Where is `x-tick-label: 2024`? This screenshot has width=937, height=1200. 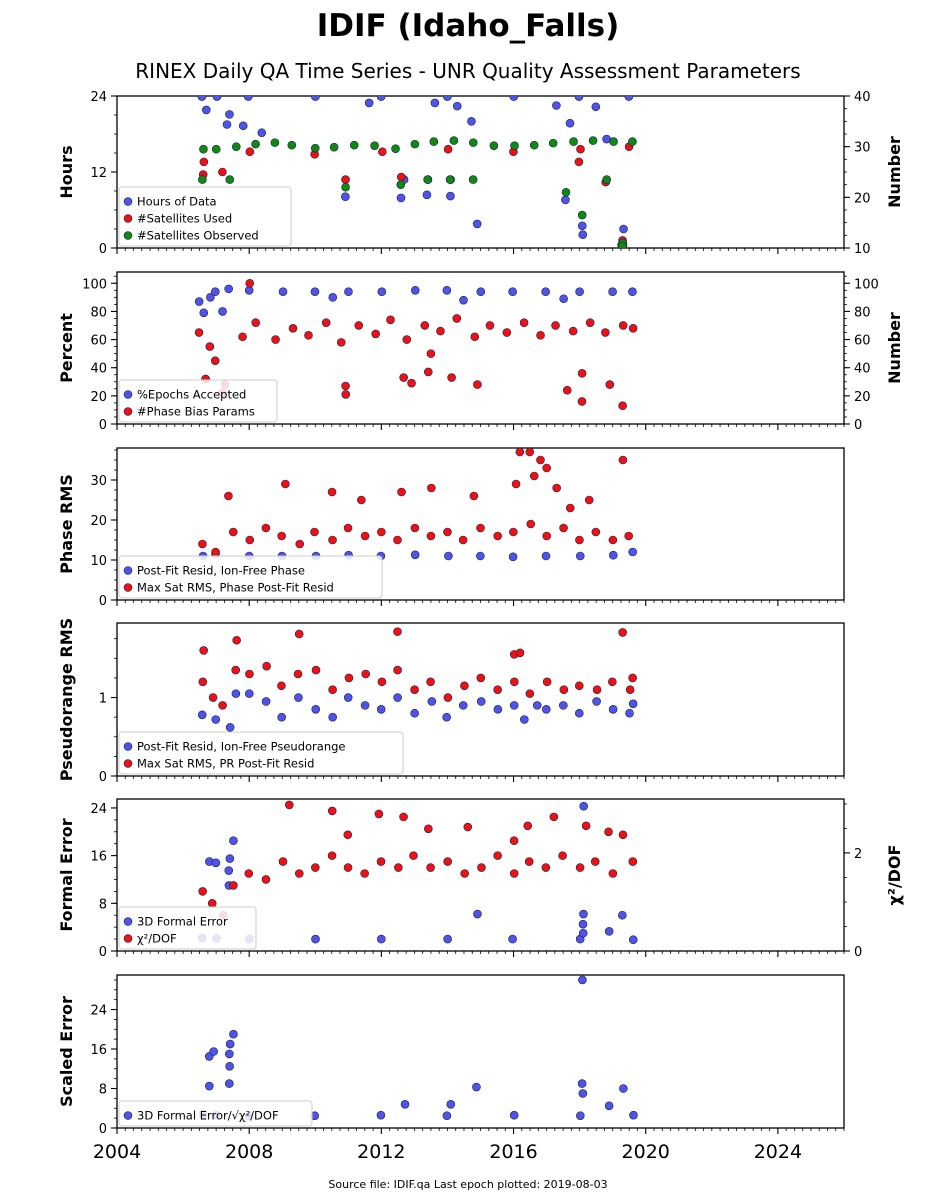 x-tick-label: 2024 is located at coordinates (778, 1152).